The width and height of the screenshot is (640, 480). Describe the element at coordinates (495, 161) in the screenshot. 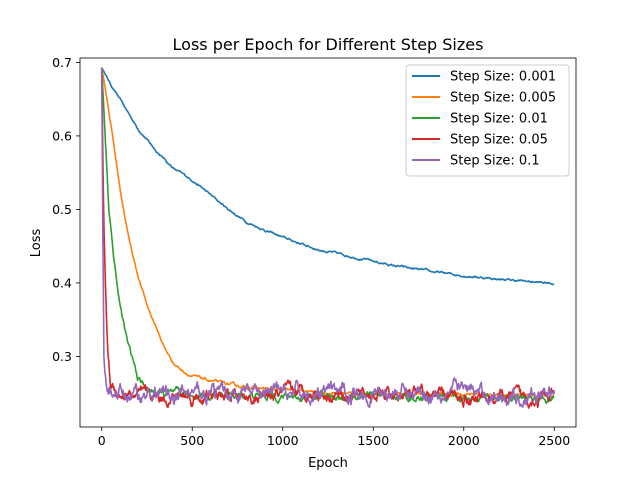

I see `legend-label: Step Size: 0.1` at that location.